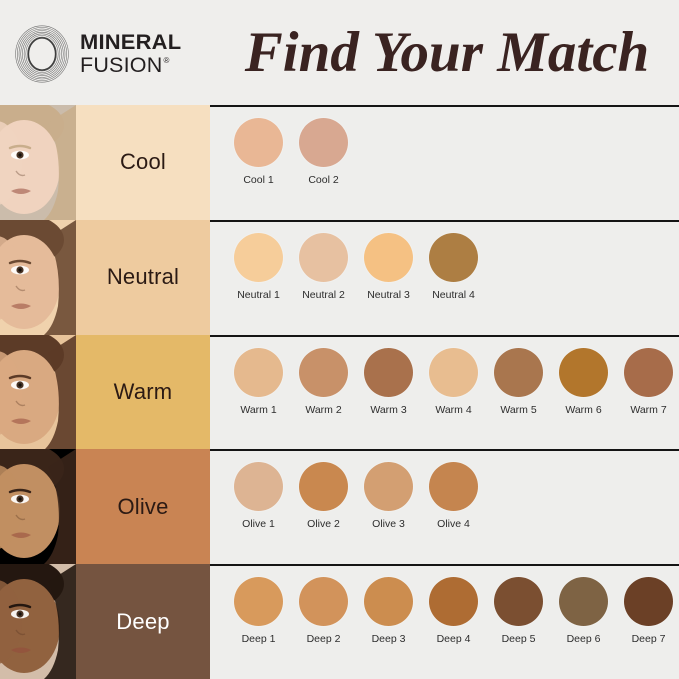 This screenshot has height=679, width=679. Describe the element at coordinates (143, 507) in the screenshot. I see `shade-family-label-olive: Olive` at that location.